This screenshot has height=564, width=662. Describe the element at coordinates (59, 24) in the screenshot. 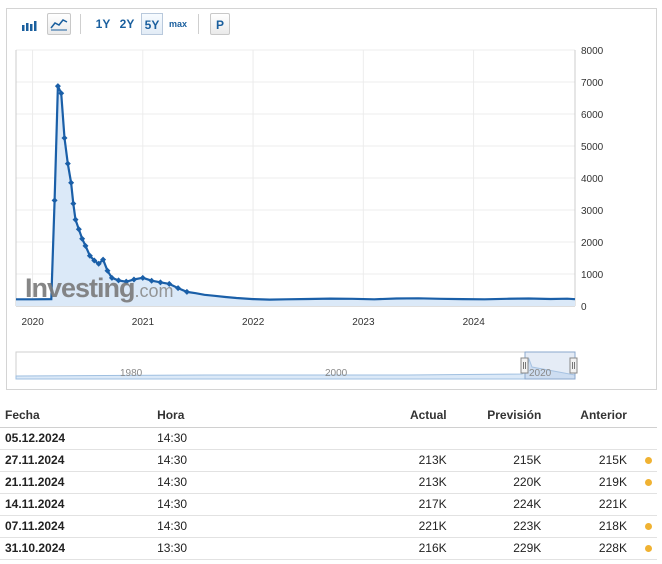

I see `area-chart-icon` at that location.